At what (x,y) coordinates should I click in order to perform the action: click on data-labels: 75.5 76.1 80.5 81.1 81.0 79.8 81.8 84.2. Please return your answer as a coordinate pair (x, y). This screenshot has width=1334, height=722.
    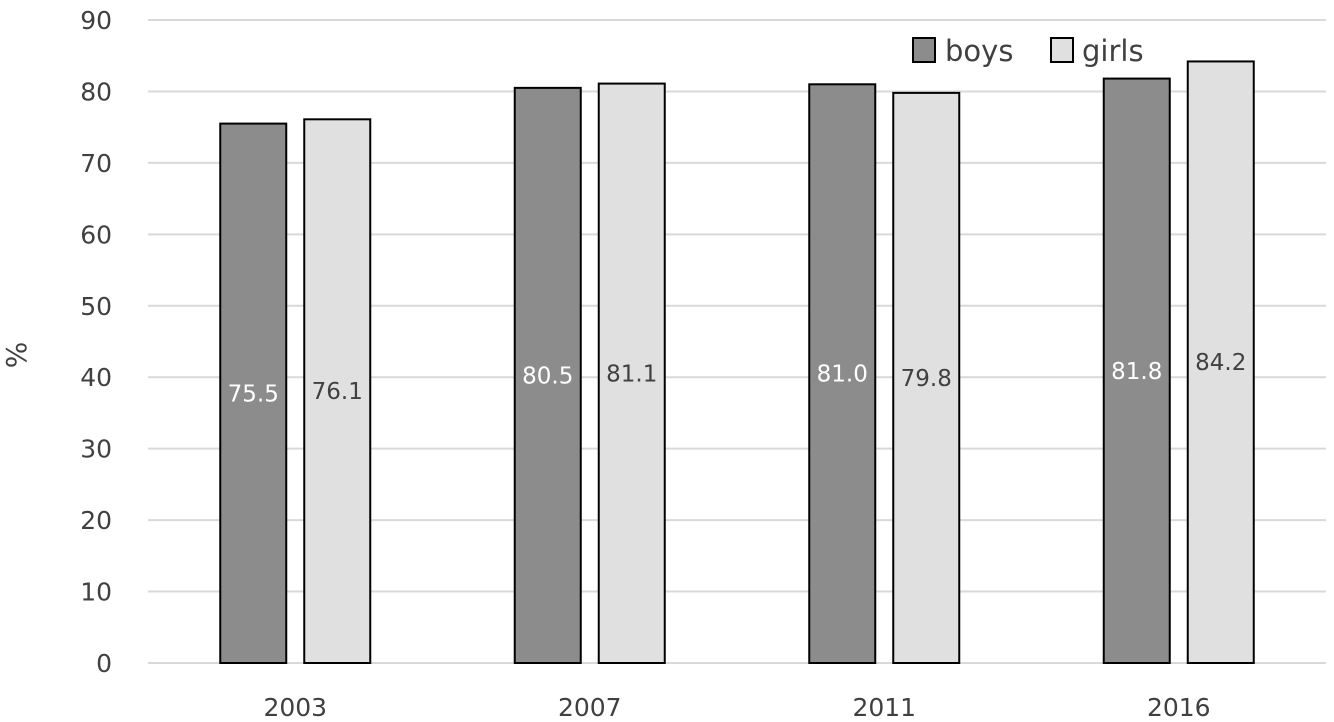
    Looking at the image, I should click on (737, 378).